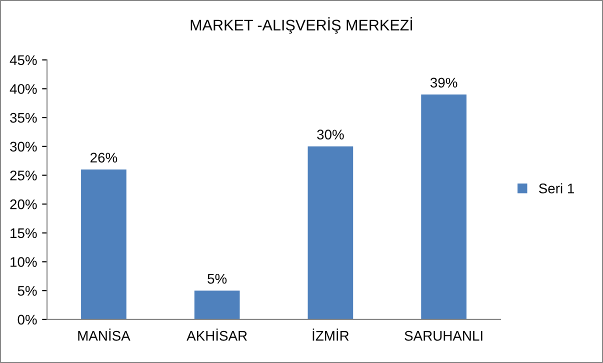 The image size is (603, 363). I want to click on text: 26%, so click(104, 157).